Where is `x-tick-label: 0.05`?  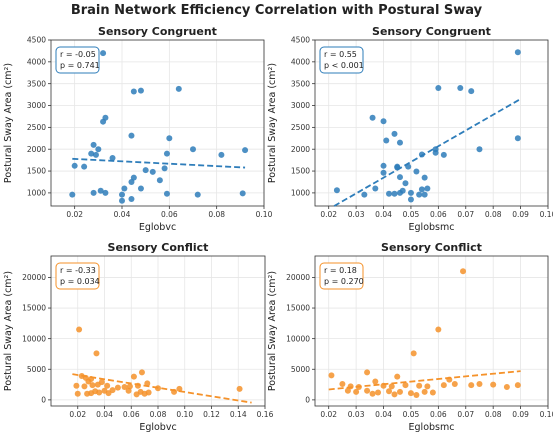
x-tick-label: 0.05 is located at coordinates (411, 414).